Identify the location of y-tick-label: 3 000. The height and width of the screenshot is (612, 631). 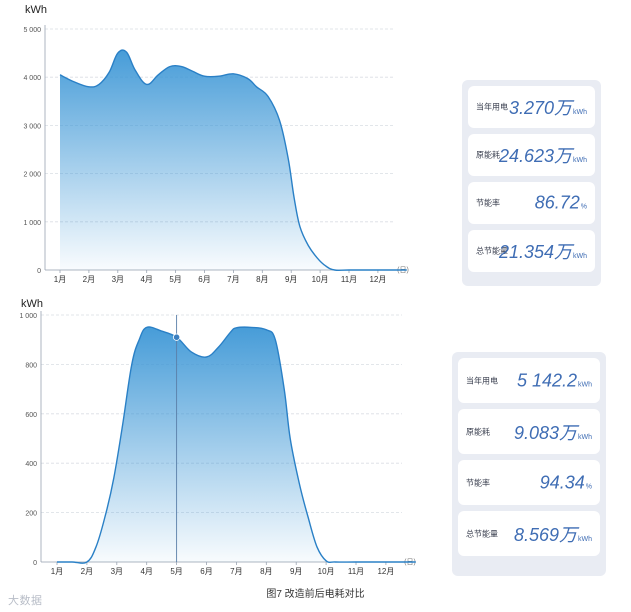
(32, 126).